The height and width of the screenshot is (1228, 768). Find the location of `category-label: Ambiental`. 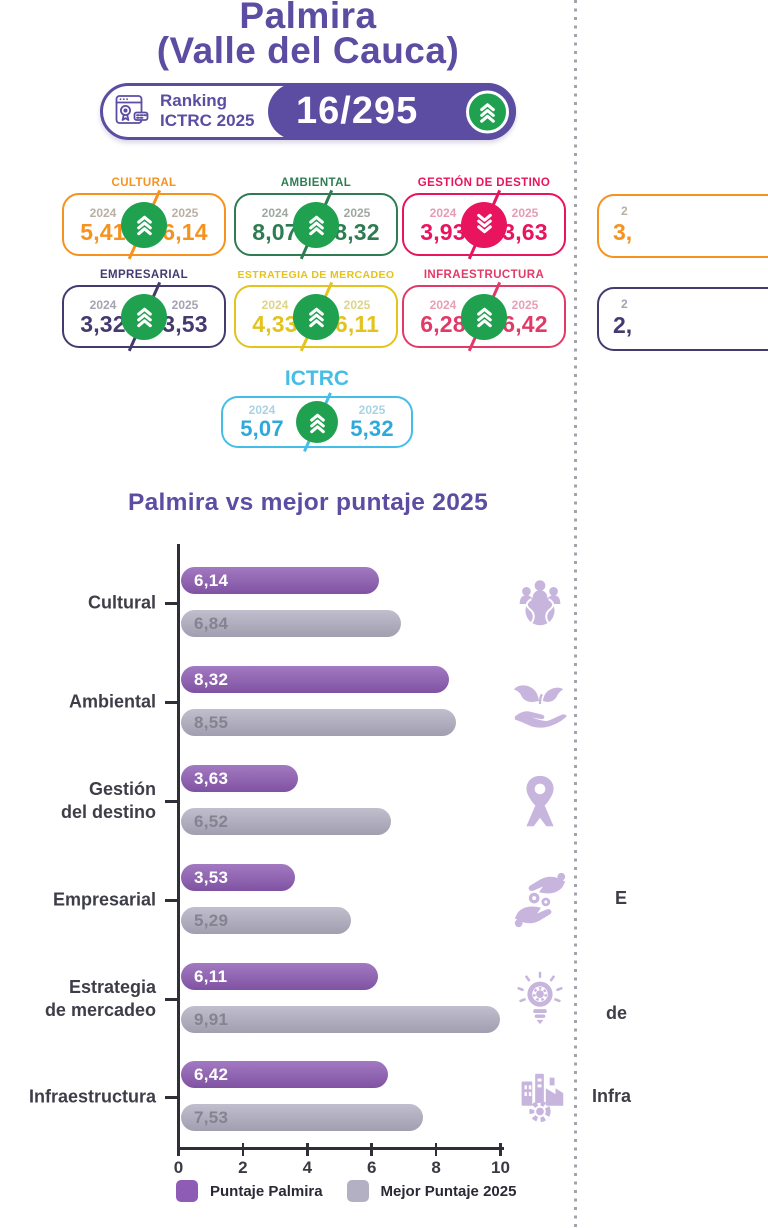

category-label: Ambiental is located at coordinates (112, 701).